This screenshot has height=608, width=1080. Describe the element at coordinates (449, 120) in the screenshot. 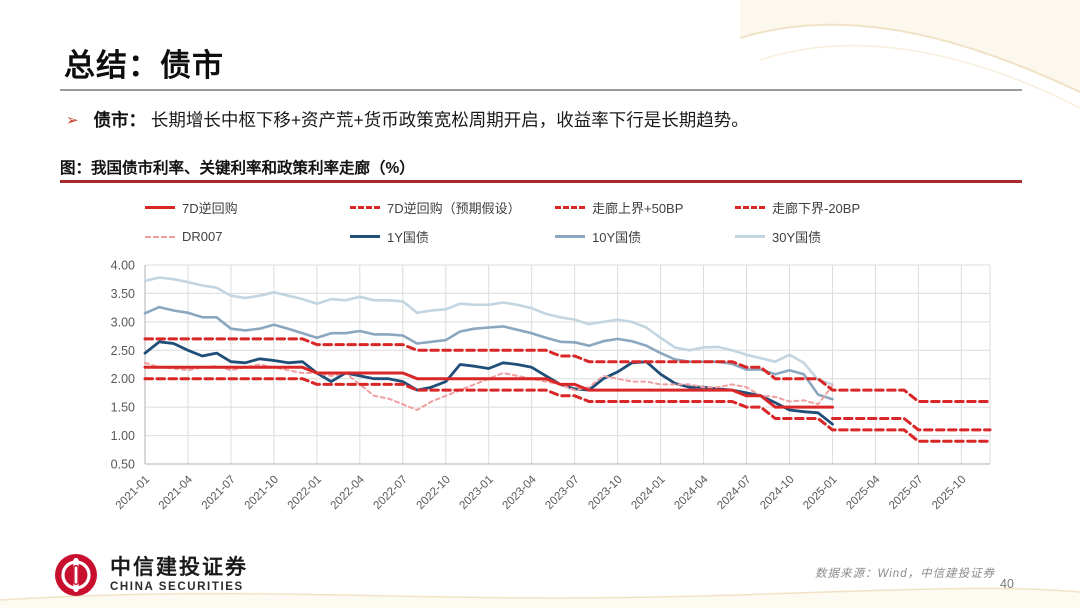

I see `bullet-text: 长期增长中枢下移+资产荒+货币政策宽松周期开启，收益率下行是长期趋势。` at that location.